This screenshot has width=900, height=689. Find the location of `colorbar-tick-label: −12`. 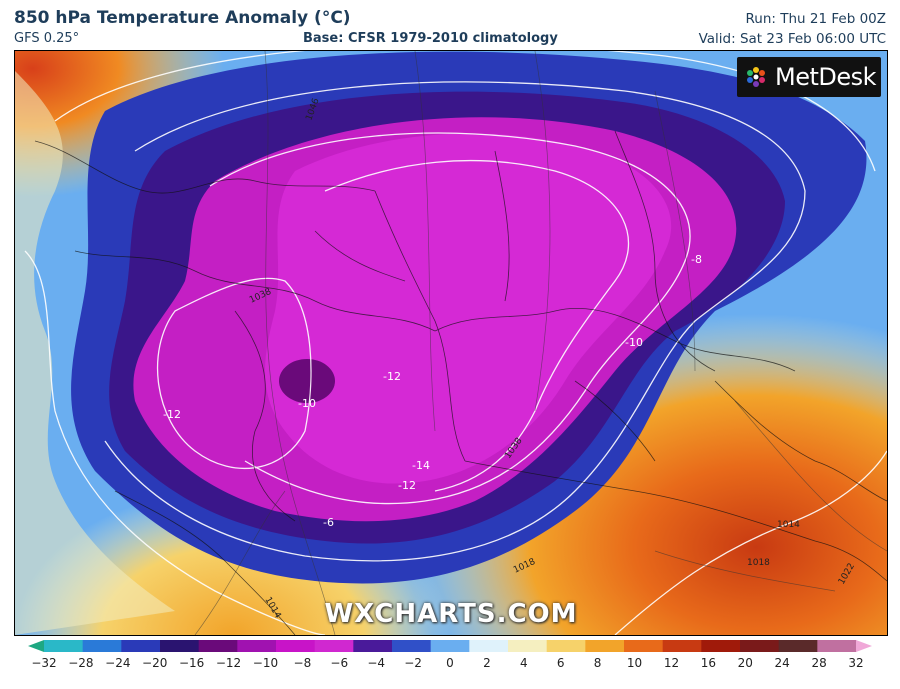

colorbar-tick-label: −12 is located at coordinates (228, 663).